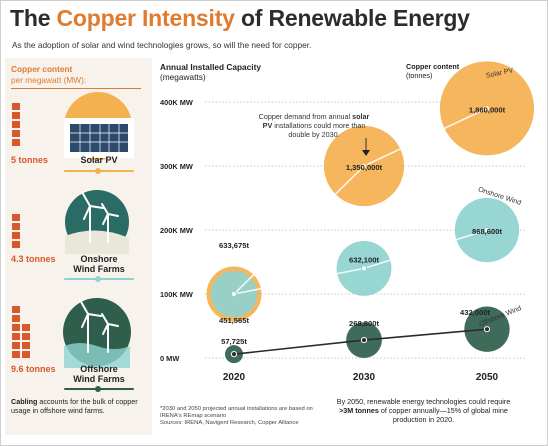 This screenshot has width=548, height=446. Describe the element at coordinates (475, 312) in the screenshot. I see `copper-data-label: 432,000t` at that location.